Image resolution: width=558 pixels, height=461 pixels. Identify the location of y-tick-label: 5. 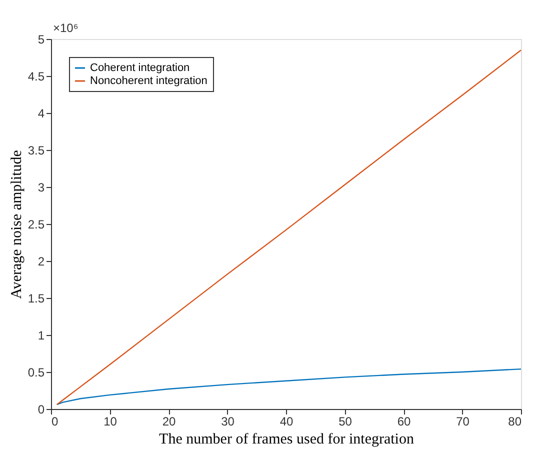
(41, 39).